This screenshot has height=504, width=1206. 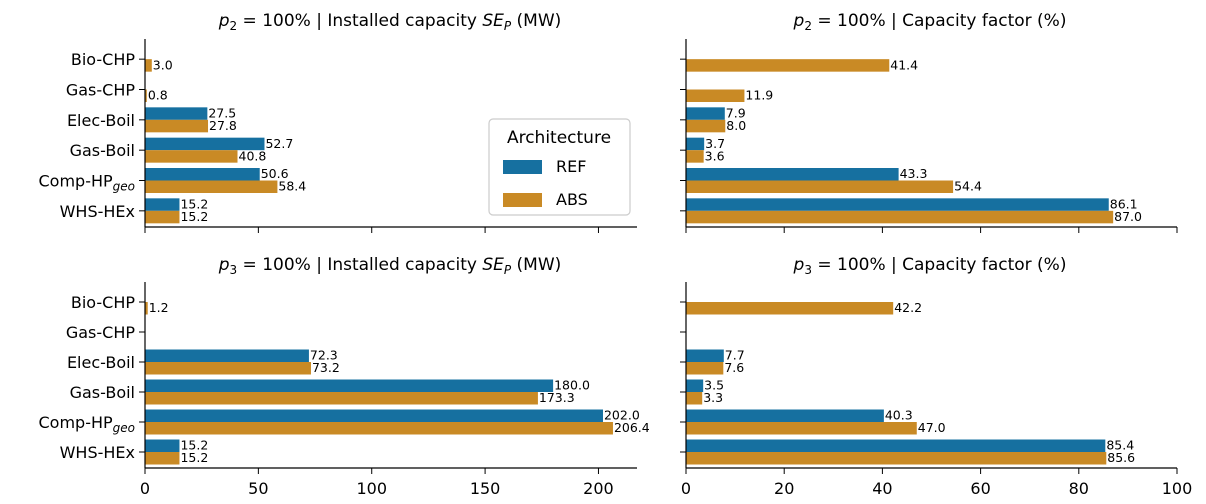 I want to click on x-tick-label: 50, so click(x=258, y=488).